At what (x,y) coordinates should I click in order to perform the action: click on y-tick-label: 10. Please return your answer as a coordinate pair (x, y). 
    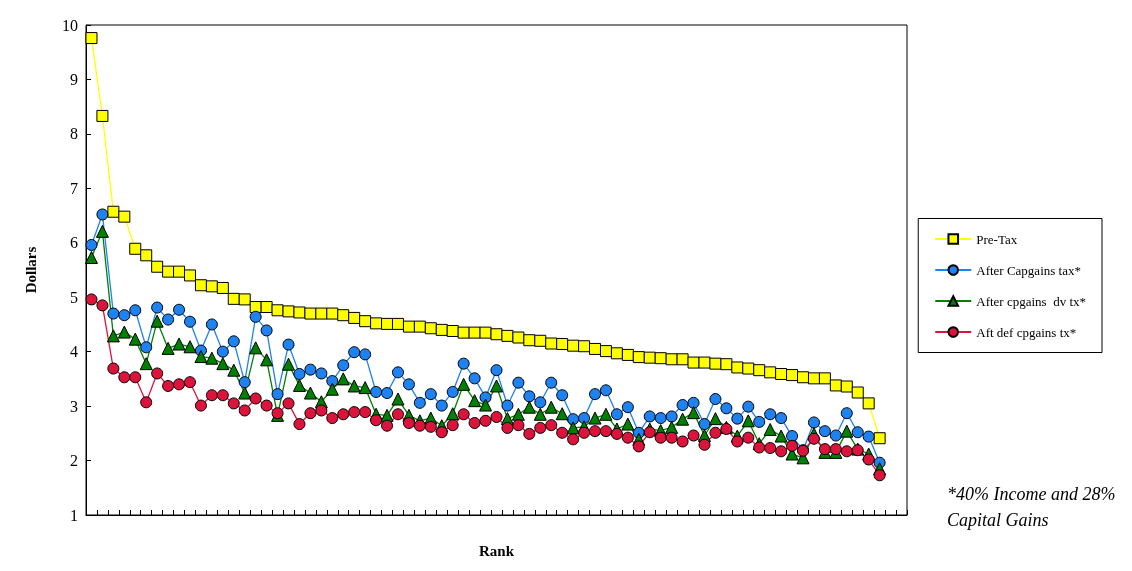
    Looking at the image, I should click on (70, 25).